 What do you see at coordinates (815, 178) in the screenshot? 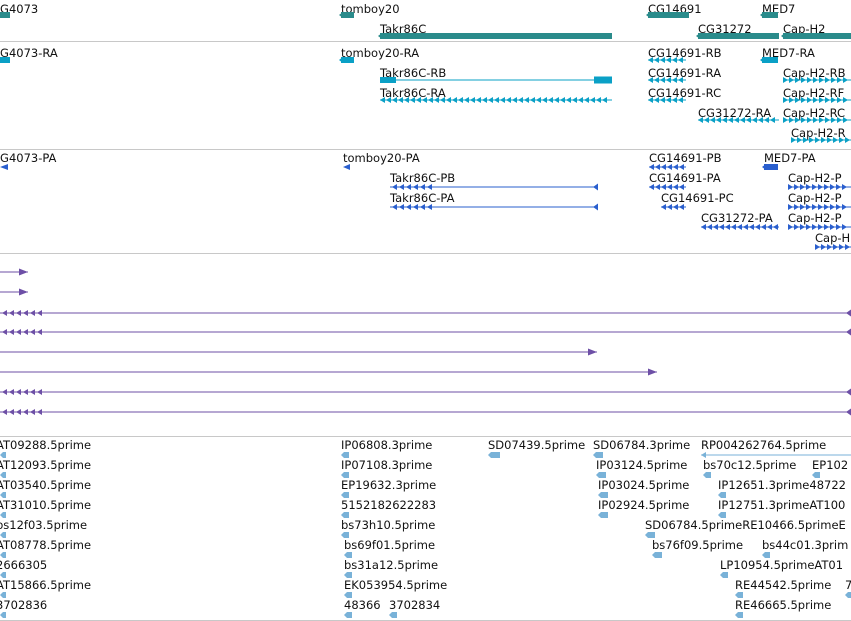
I see `feature-label: Cap-H2-P` at bounding box center [815, 178].